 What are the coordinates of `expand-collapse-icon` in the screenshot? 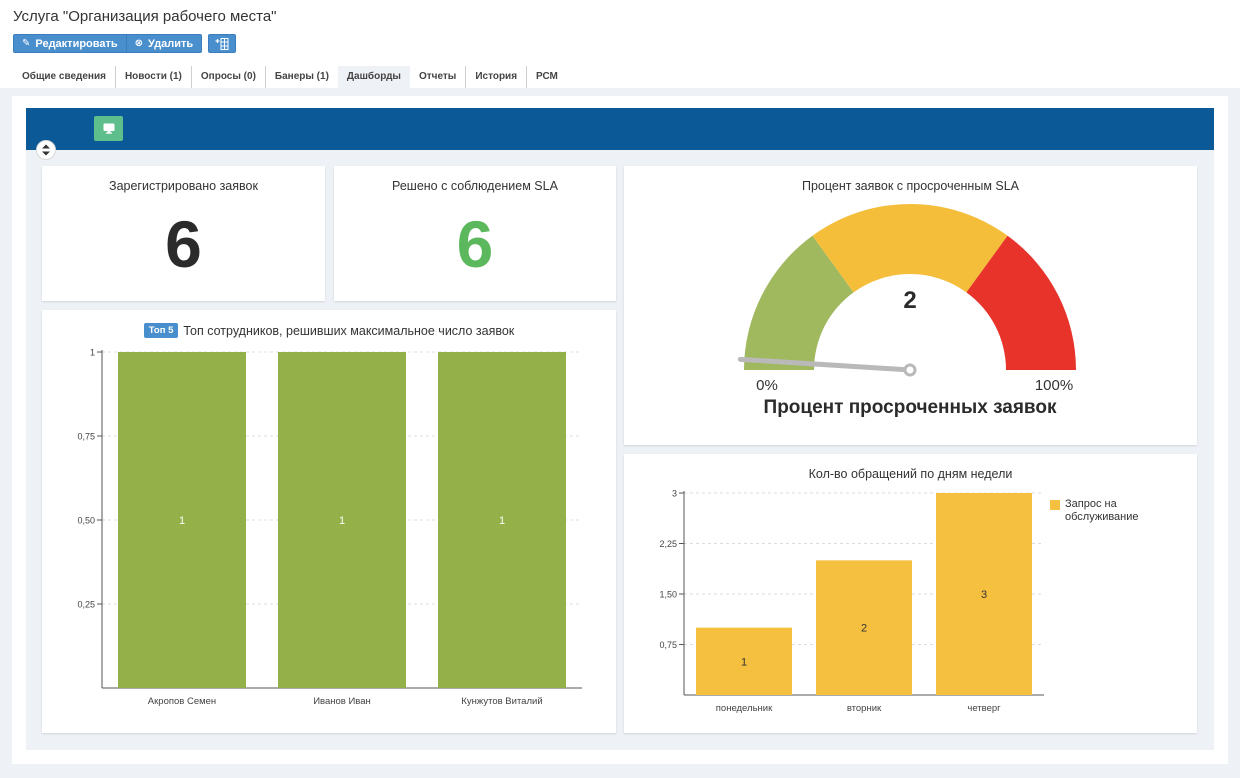 It's located at (46, 150).